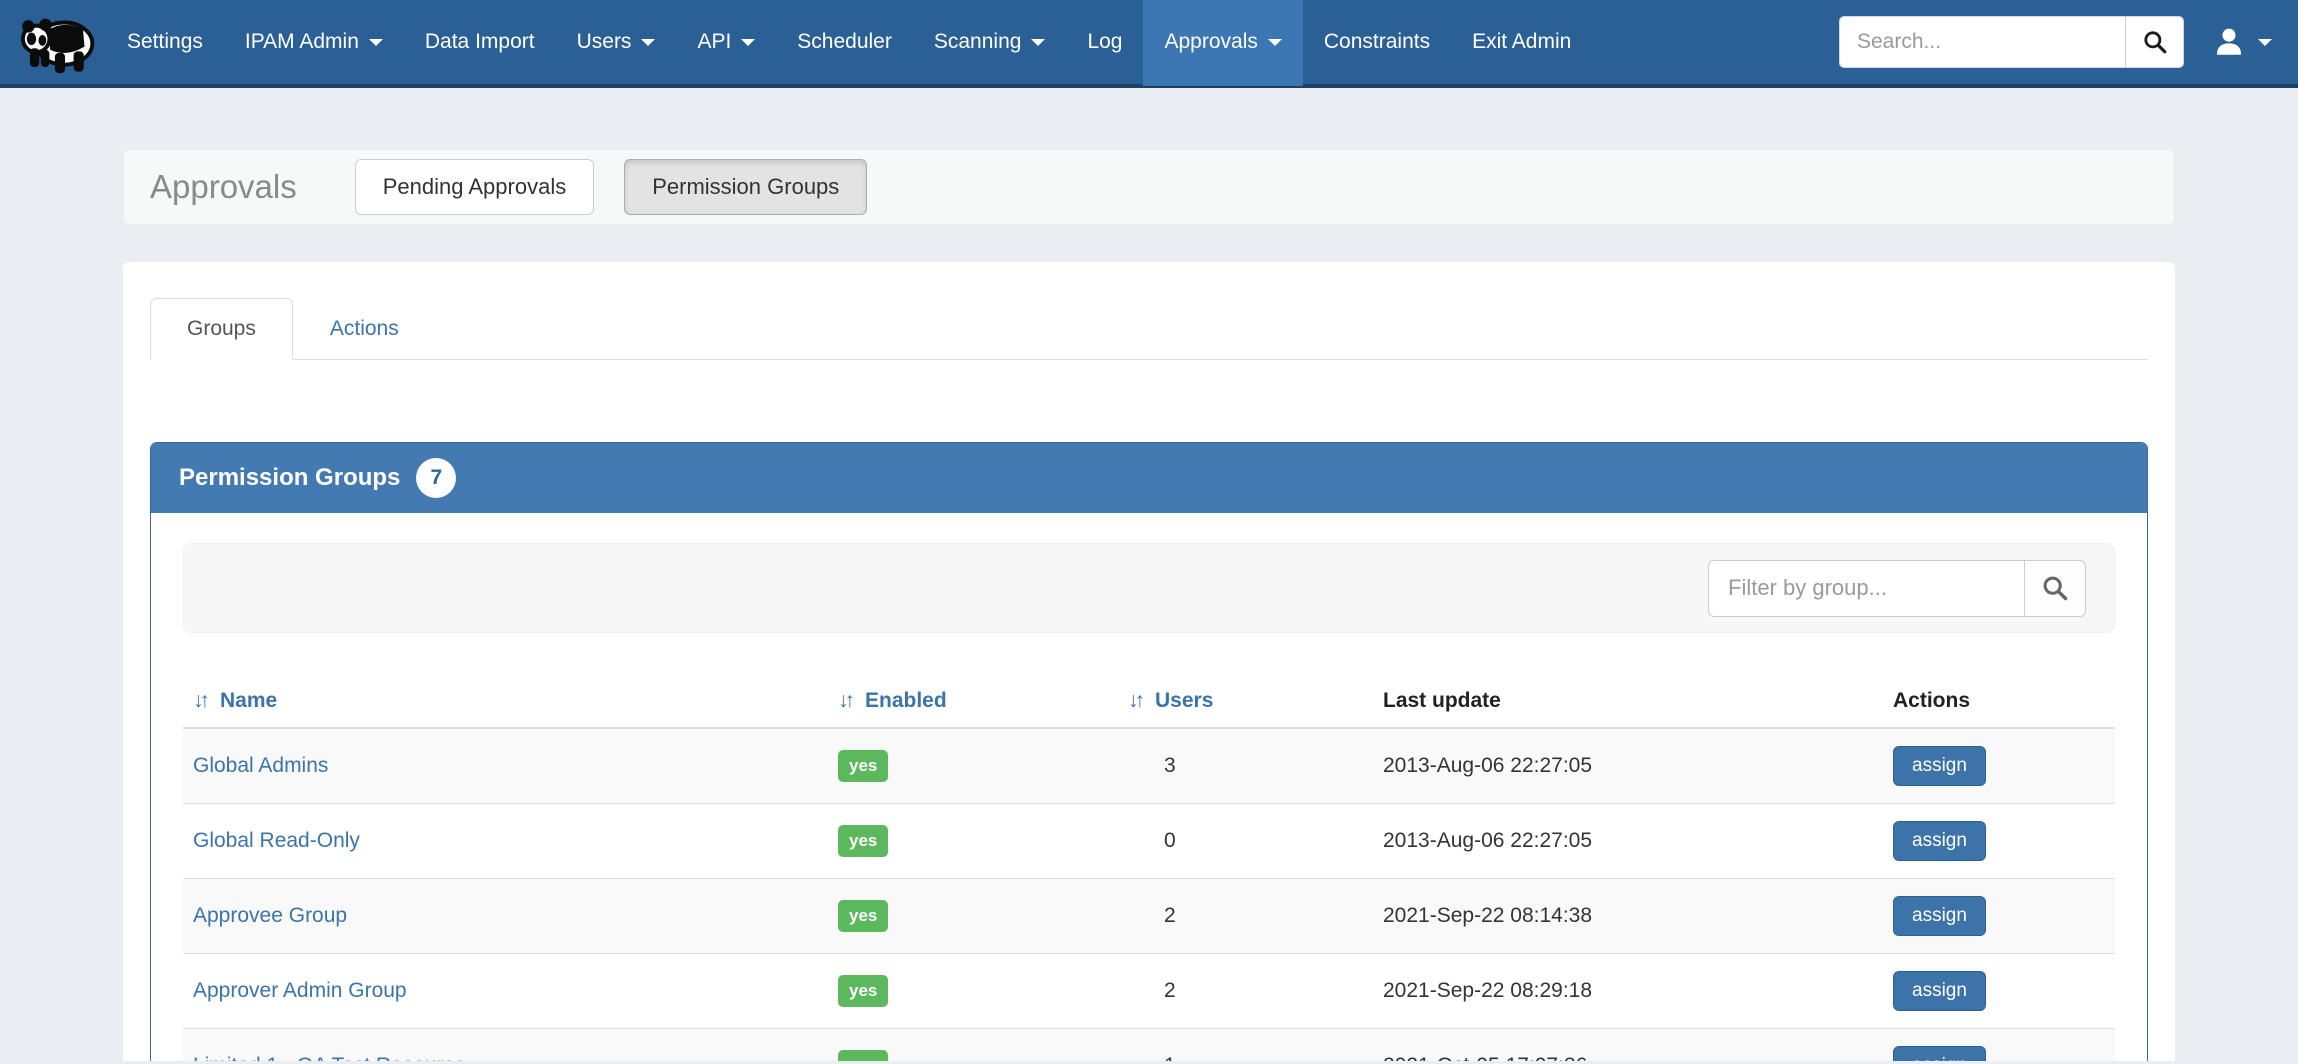 This screenshot has height=1064, width=2298. Describe the element at coordinates (1488, 990) in the screenshot. I see `last-update: 2021-Sep-22 08:29:18` at that location.